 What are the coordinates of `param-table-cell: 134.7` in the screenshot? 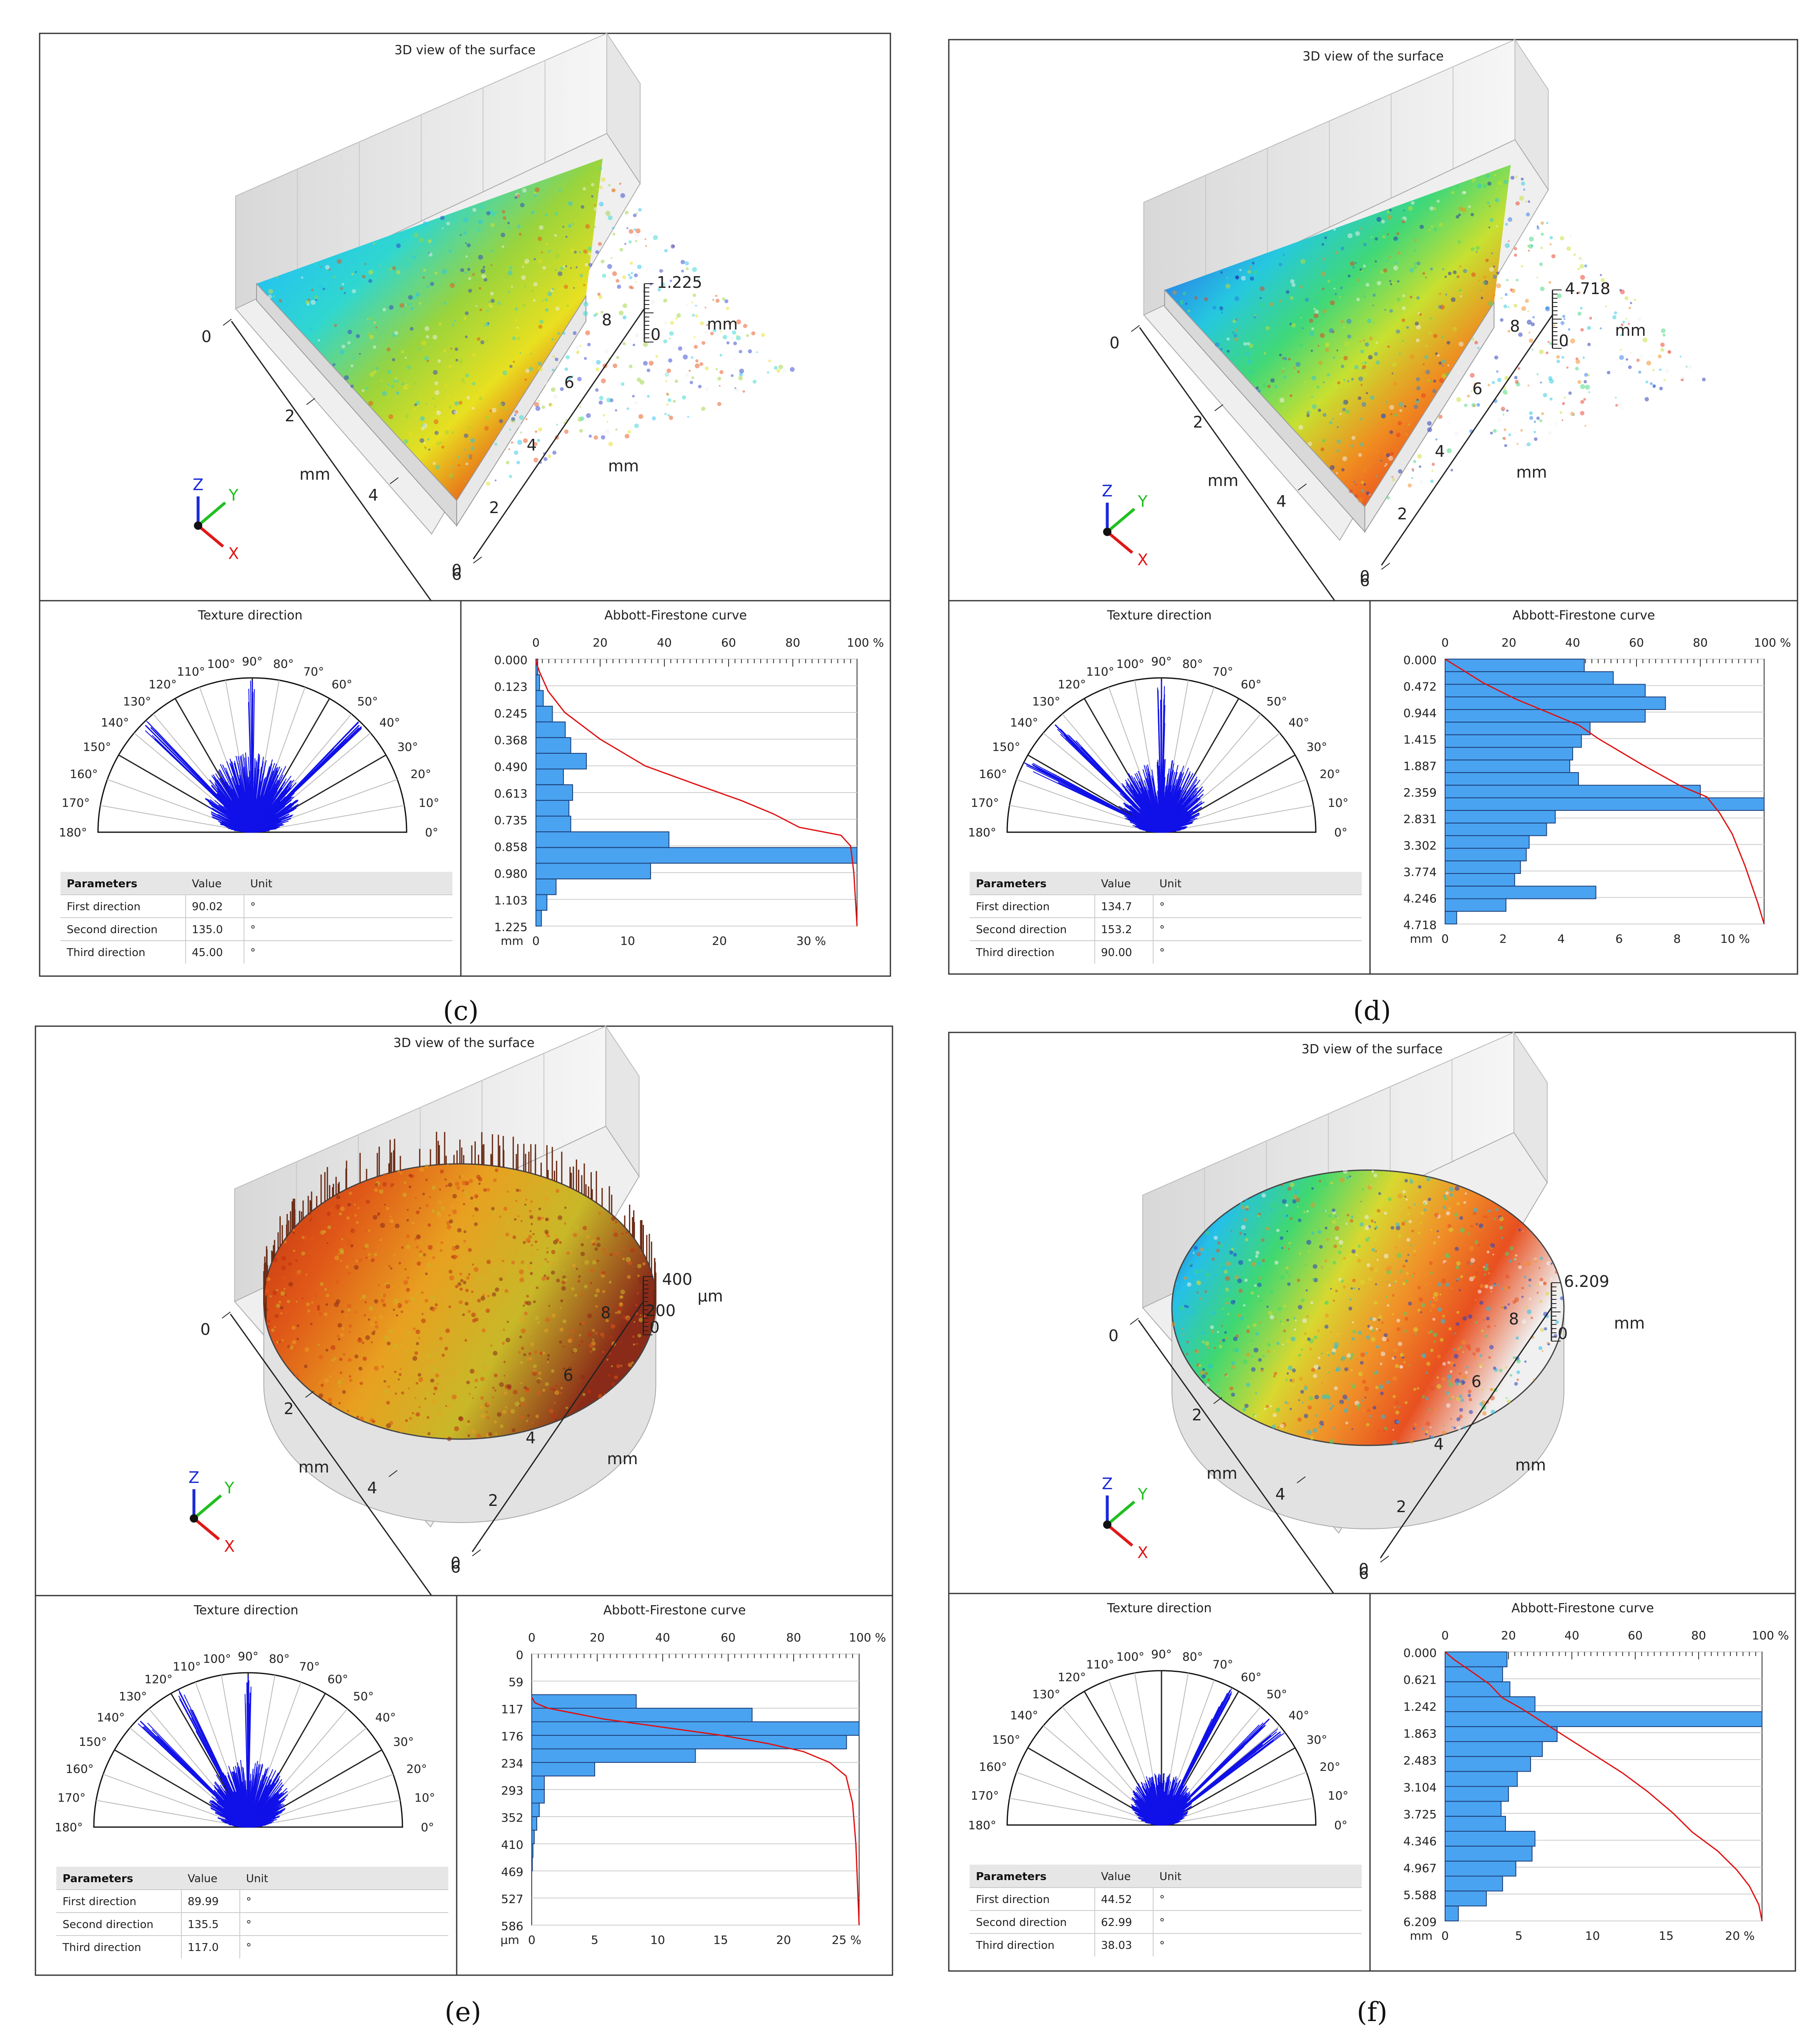 It's located at (1116, 907).